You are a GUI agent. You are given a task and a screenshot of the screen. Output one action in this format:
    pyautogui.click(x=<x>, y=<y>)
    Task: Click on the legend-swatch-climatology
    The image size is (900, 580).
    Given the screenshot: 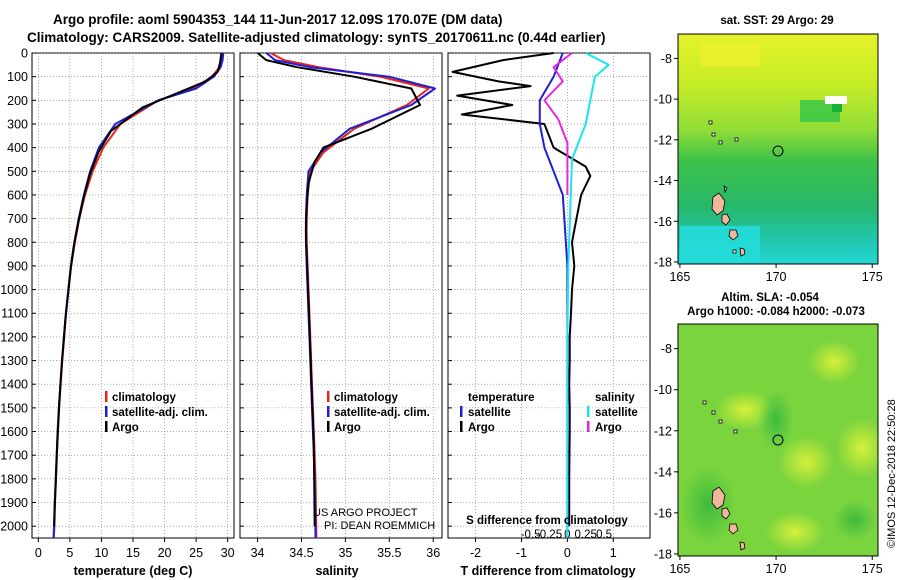 What is the action you would take?
    pyautogui.click(x=106, y=396)
    